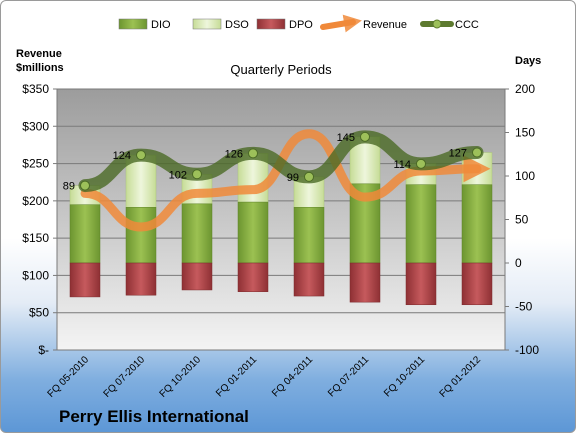 Image resolution: width=576 pixels, height=433 pixels. I want to click on chart-title: Quarterly Periods, so click(281, 69).